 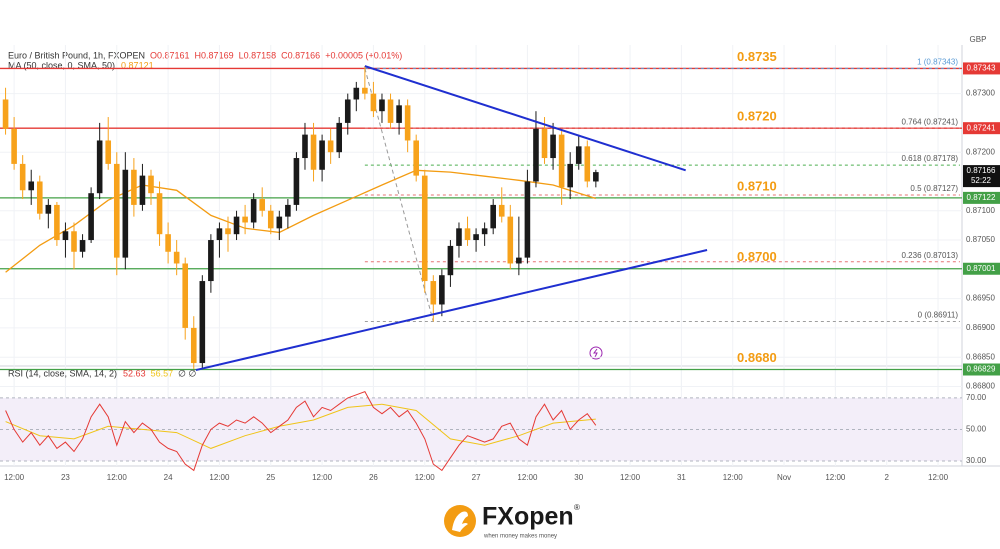 What do you see at coordinates (214, 55) in the screenshot?
I see `ohlc-value: H0.87169` at bounding box center [214, 55].